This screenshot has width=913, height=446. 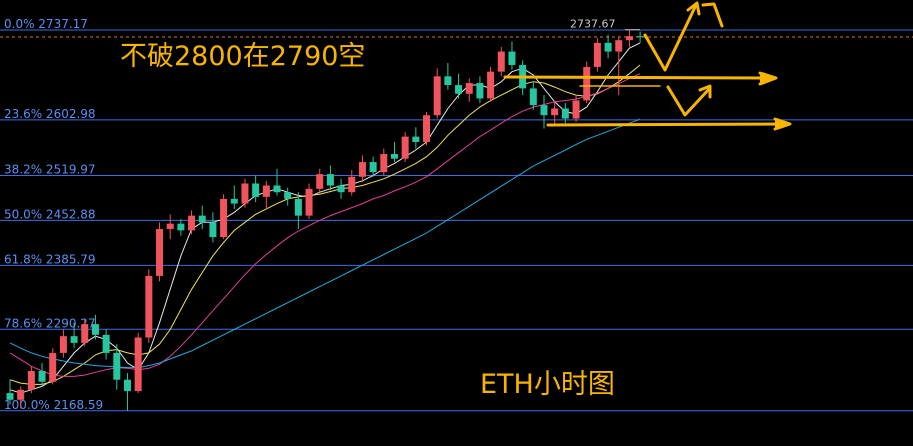 What do you see at coordinates (50, 169) in the screenshot?
I see `fib-label: 38.2% 2519.97` at bounding box center [50, 169].